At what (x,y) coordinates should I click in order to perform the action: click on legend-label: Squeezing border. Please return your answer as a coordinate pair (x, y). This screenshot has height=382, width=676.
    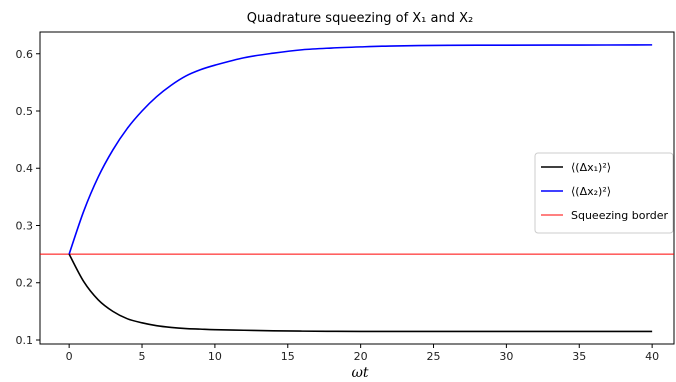
    Looking at the image, I should click on (620, 215).